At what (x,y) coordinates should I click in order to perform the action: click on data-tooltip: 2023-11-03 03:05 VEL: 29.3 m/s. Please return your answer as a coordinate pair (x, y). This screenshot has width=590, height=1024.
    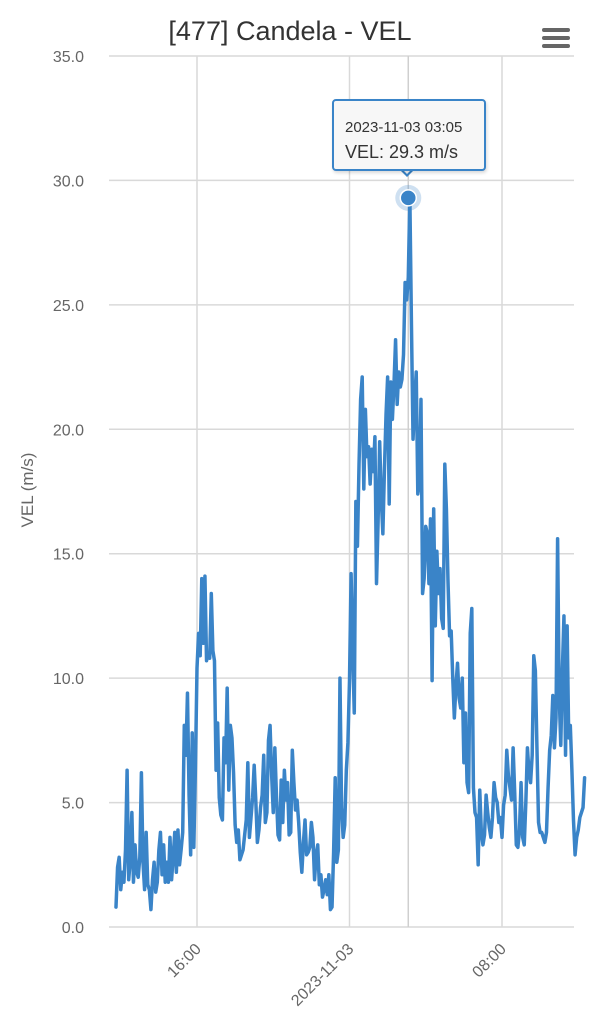
    Looking at the image, I should click on (409, 135).